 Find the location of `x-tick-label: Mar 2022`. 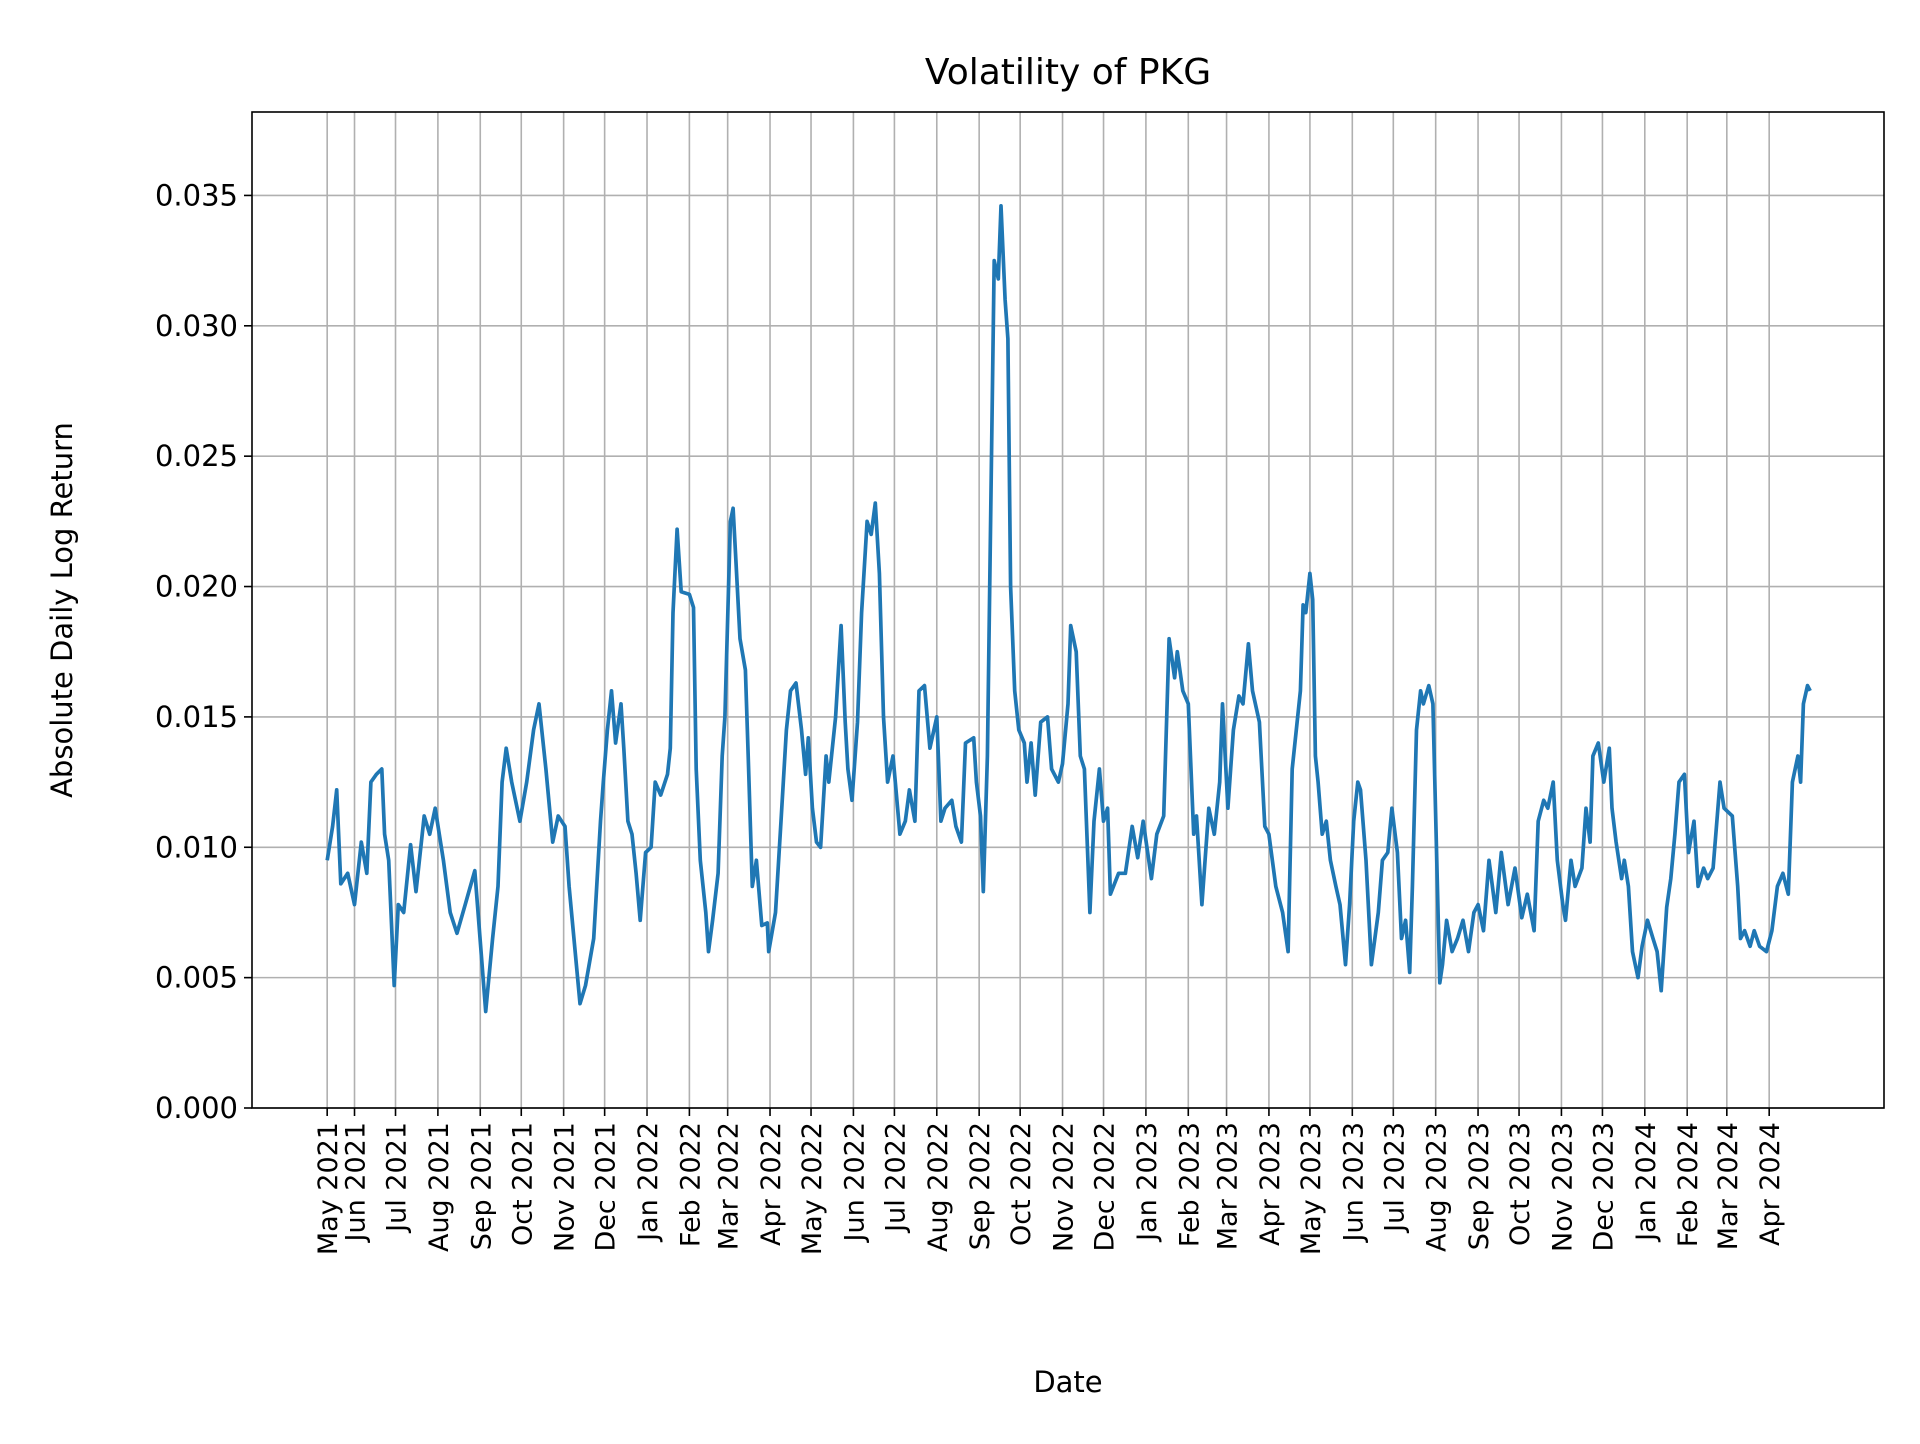

x-tick-label: Mar 2022 is located at coordinates (729, 1186).